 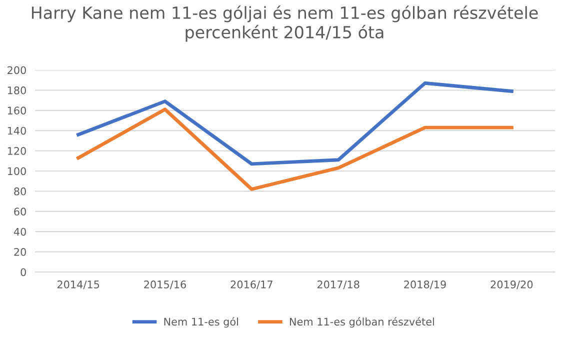 I want to click on x-tick-label: 2017/18, so click(x=338, y=285).